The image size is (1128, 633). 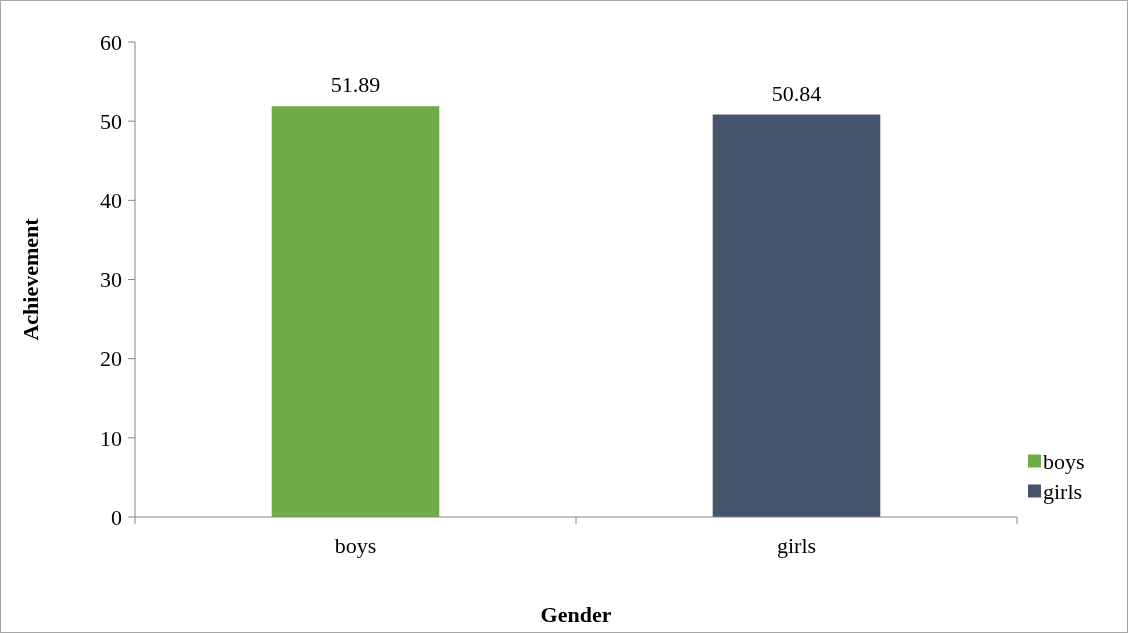 I want to click on y-tick-label: 20, so click(x=111, y=359).